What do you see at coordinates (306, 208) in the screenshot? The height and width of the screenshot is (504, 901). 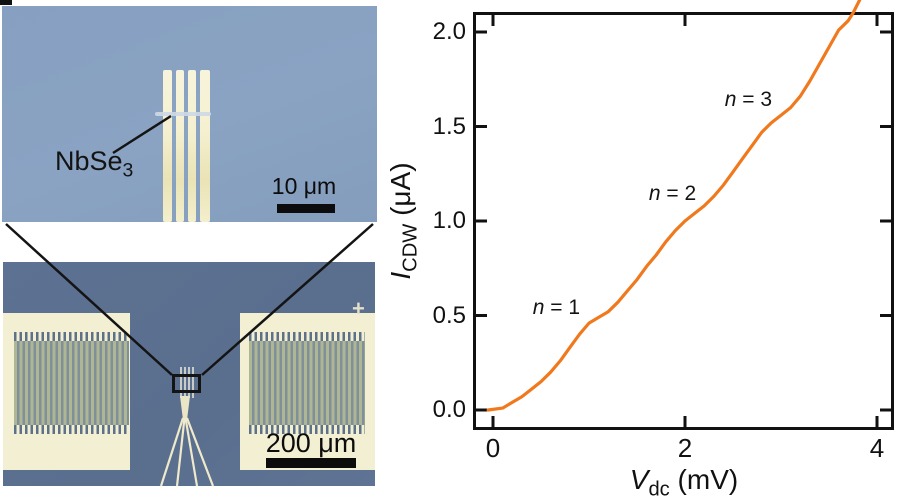 I see `scale-bar-10um` at bounding box center [306, 208].